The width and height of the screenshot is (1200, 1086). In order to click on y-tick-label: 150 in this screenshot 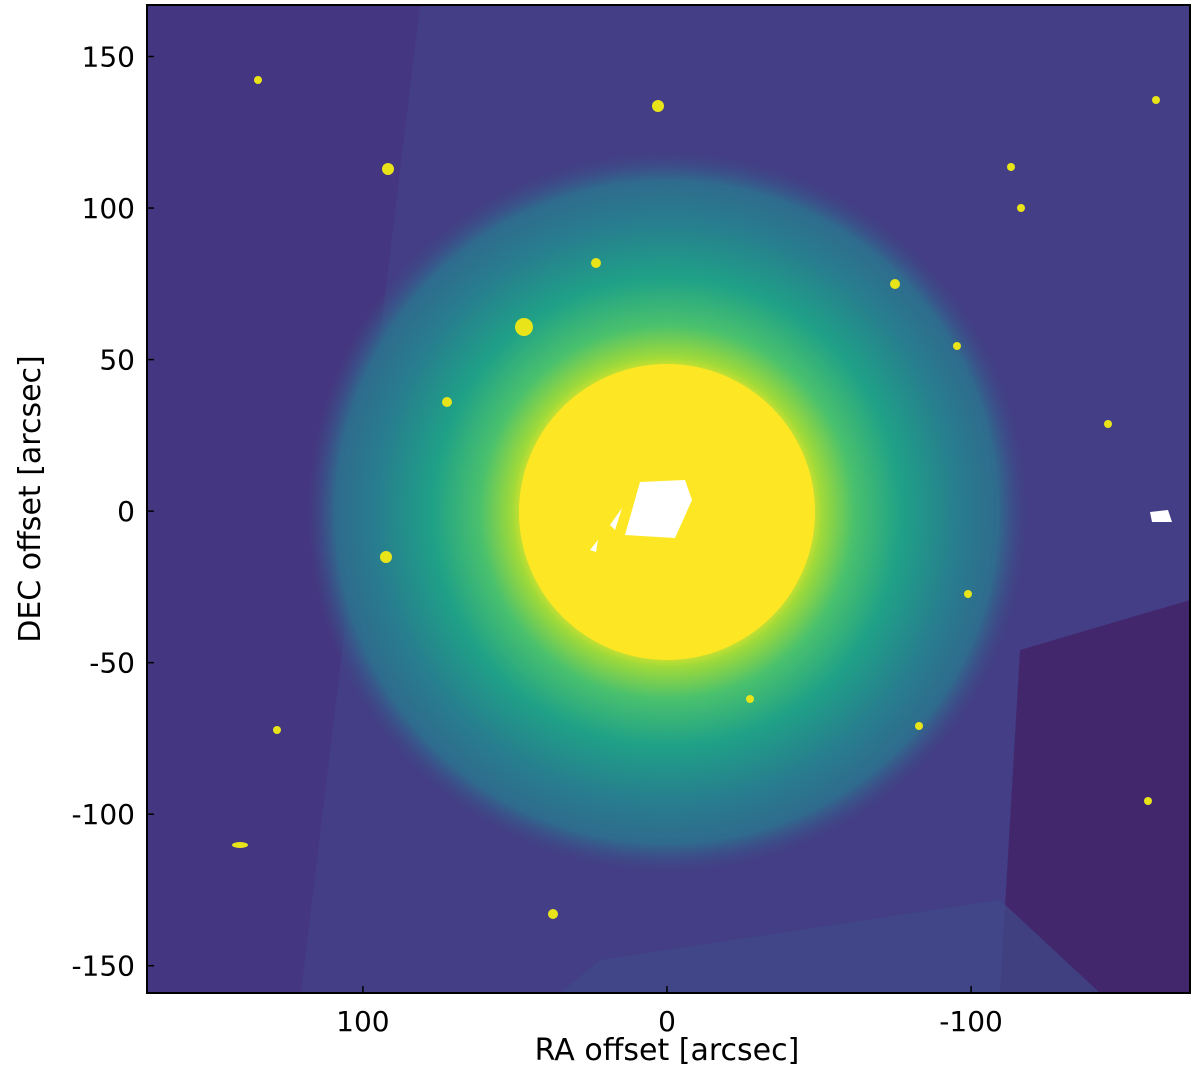, I will do `click(108, 57)`.